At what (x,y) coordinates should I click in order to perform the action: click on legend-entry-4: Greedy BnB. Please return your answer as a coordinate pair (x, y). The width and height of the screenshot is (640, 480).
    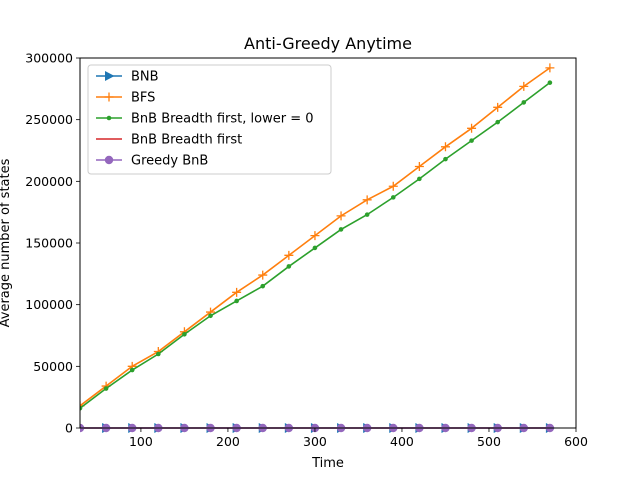
    Looking at the image, I should click on (152, 161).